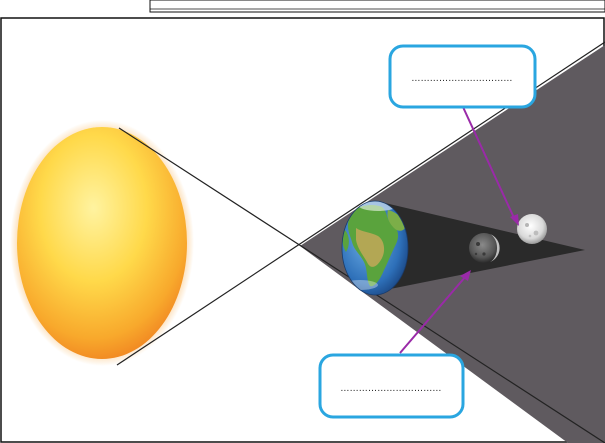  Describe the element at coordinates (490, 166) in the screenshot. I see `arrow-top` at that location.